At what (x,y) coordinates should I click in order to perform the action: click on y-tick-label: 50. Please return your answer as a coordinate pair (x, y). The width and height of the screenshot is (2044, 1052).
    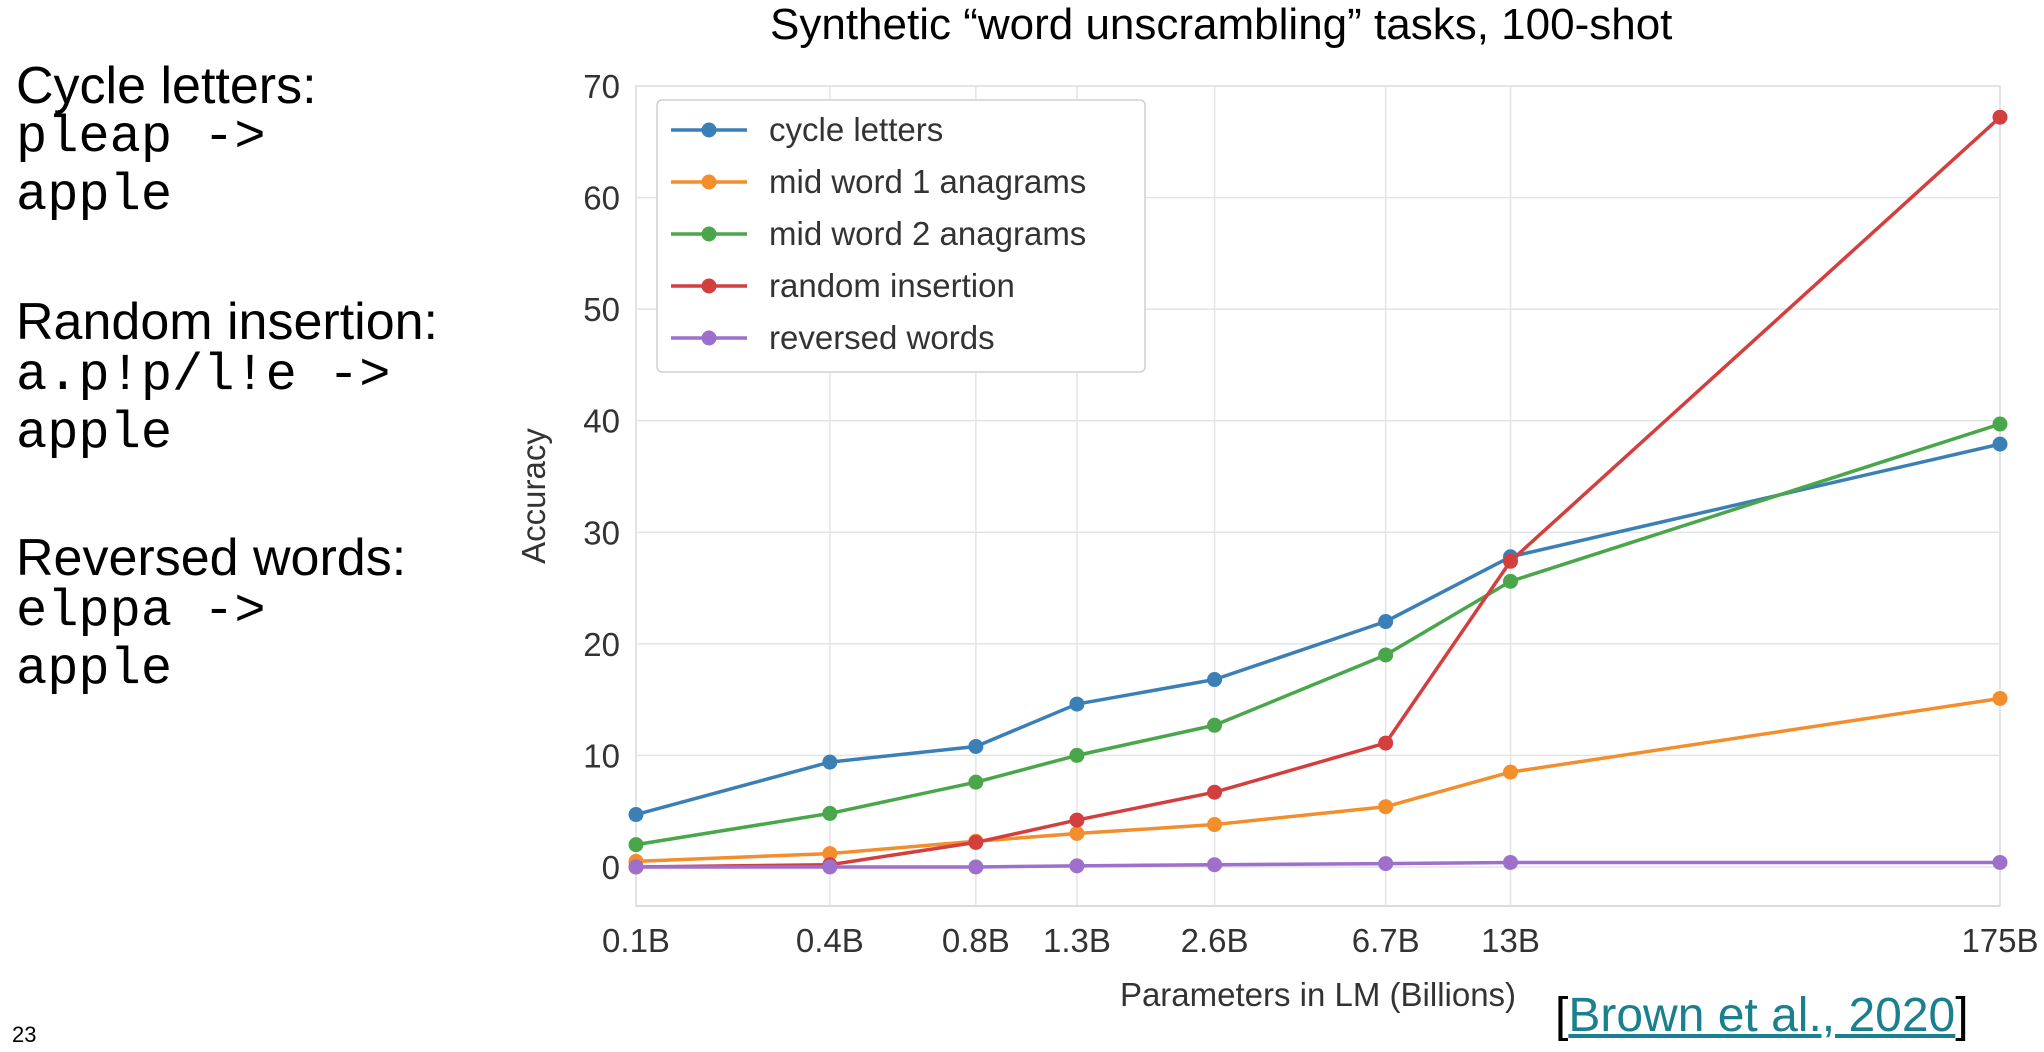
    Looking at the image, I should click on (601, 309).